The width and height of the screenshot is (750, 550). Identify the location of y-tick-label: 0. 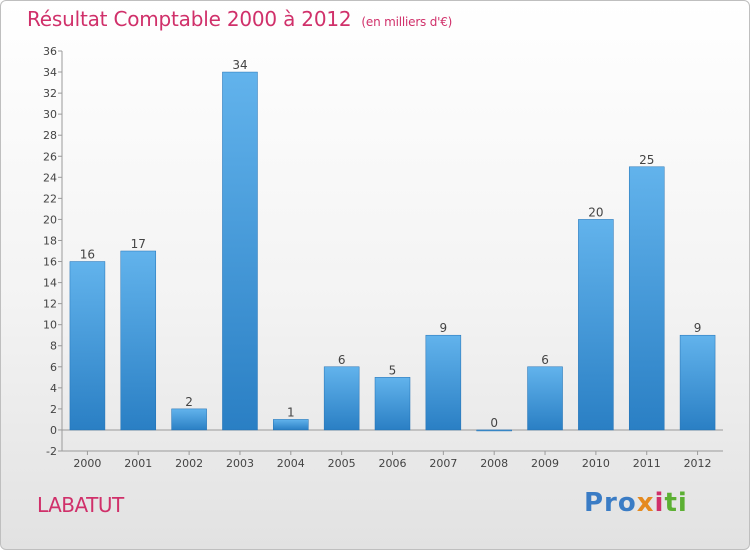
(53, 430).